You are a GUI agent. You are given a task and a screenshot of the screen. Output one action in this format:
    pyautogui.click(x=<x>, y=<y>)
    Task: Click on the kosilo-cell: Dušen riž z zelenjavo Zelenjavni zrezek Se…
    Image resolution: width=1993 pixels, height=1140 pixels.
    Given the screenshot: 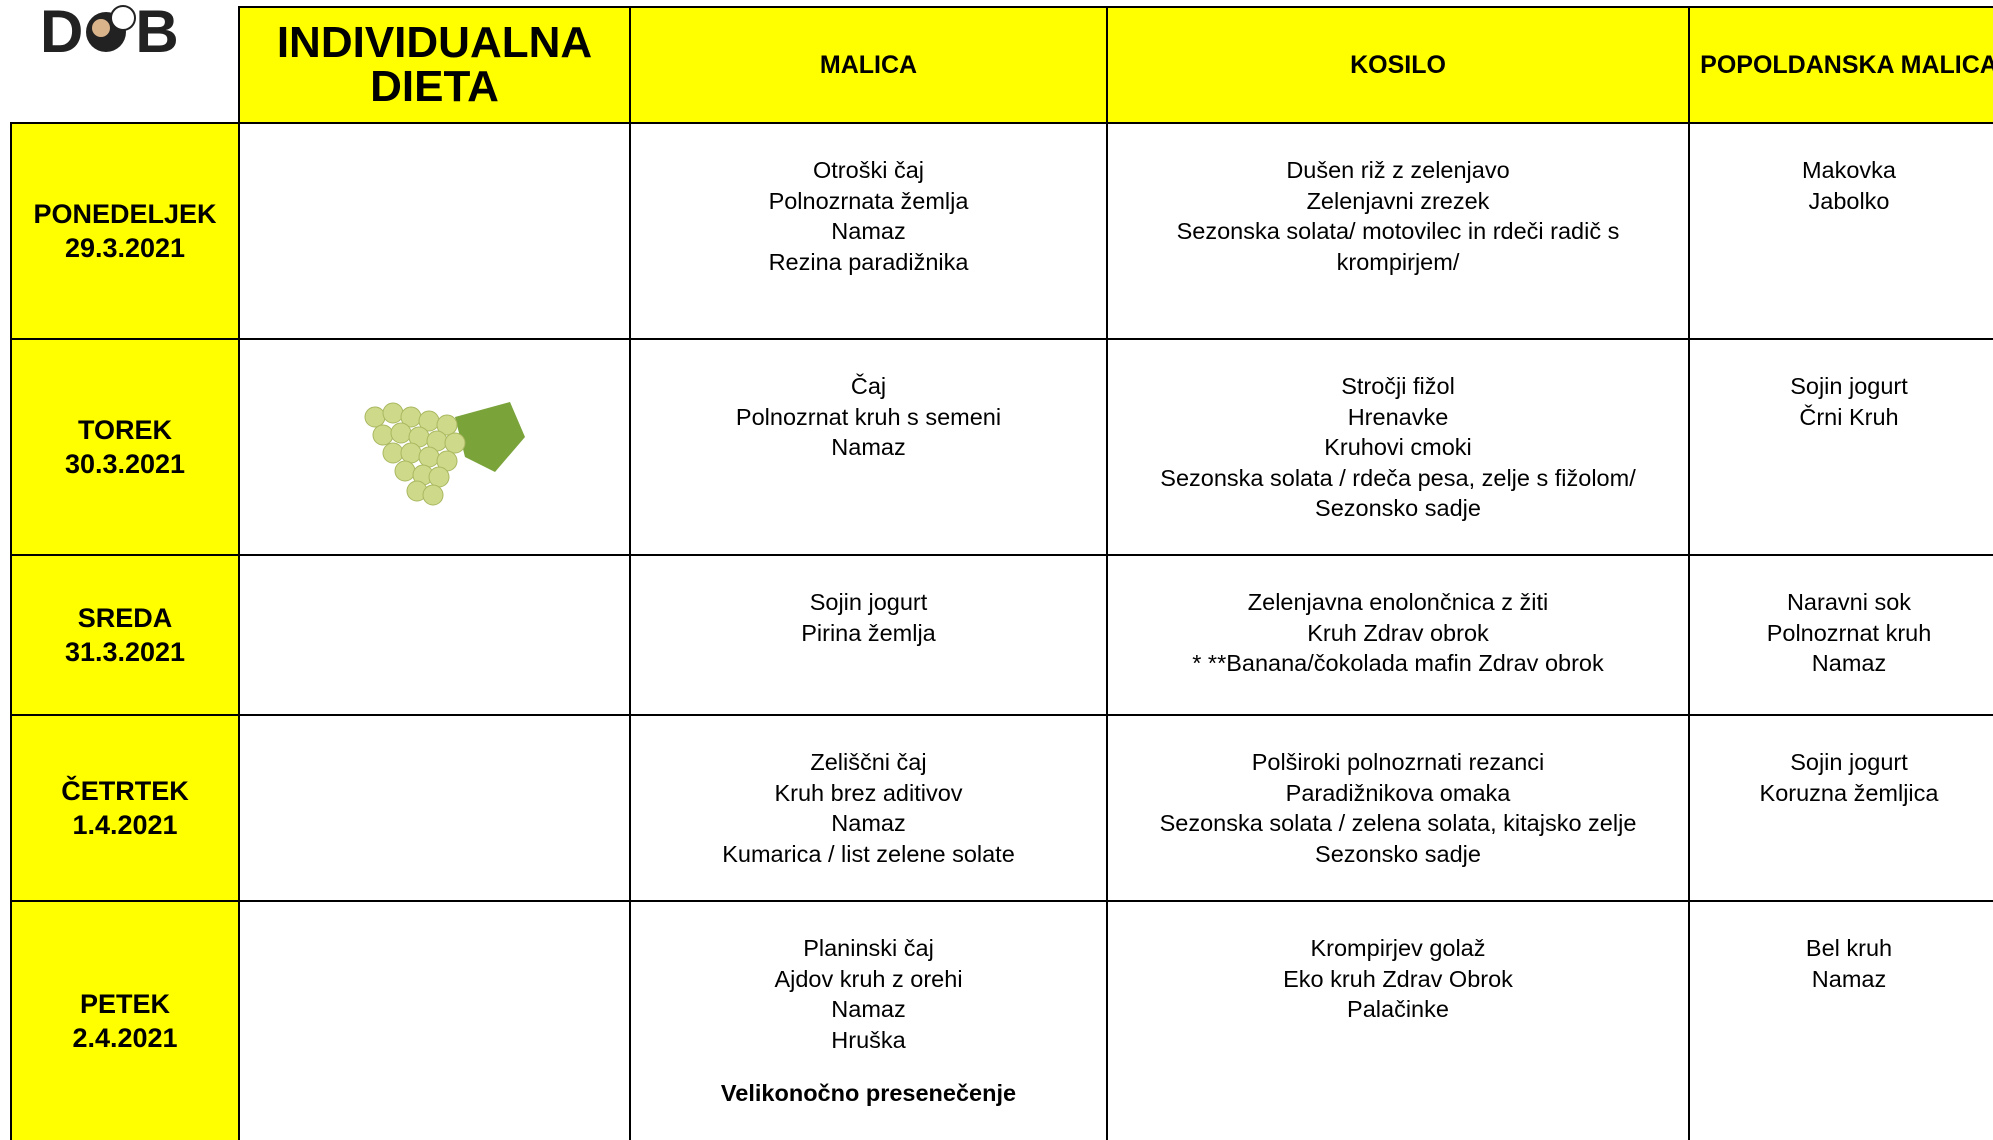 What is the action you would take?
    pyautogui.click(x=1397, y=230)
    